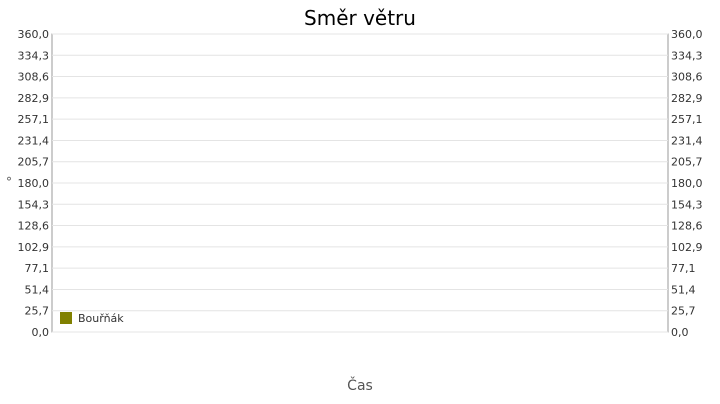 This screenshot has height=404, width=720. I want to click on y-tick-label: 77,1, so click(37, 268).